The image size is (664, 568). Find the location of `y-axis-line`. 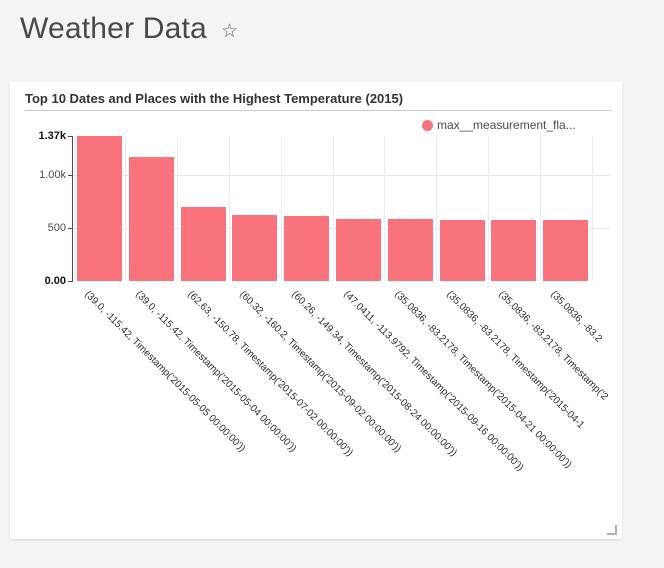

y-axis-line is located at coordinates (72, 209).